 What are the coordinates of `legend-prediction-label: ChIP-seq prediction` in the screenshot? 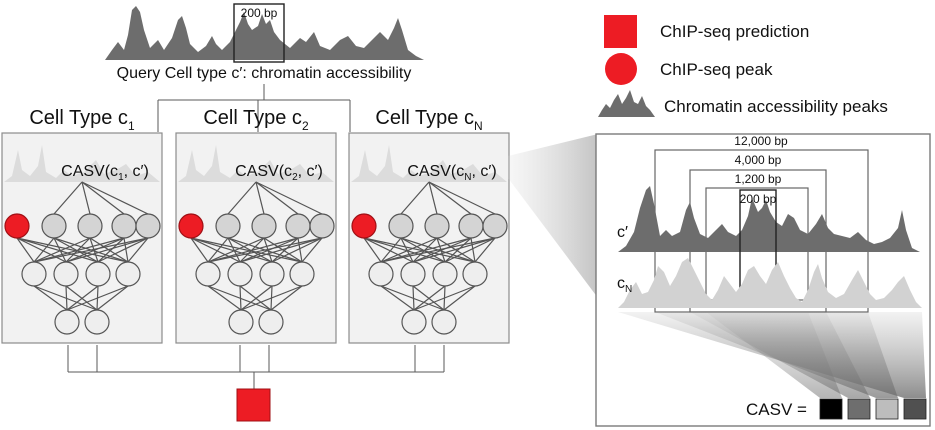 It's located at (734, 31).